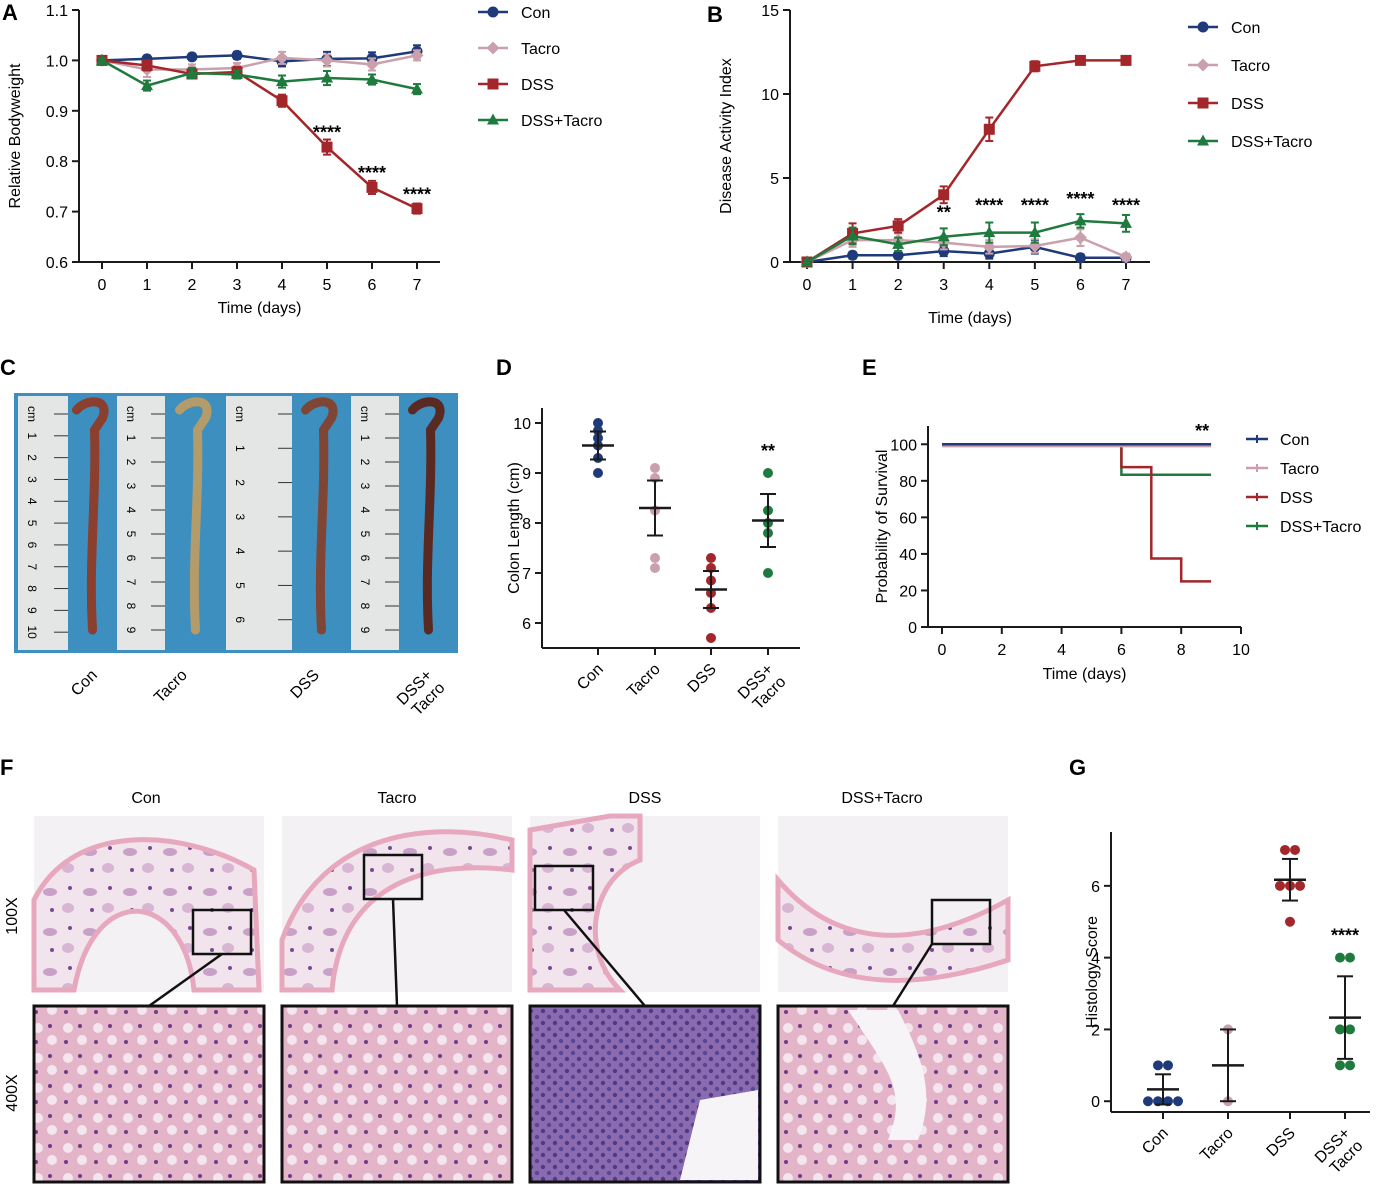 Image resolution: width=1381 pixels, height=1186 pixels. I want to click on legend-label: DSS+Tacro, so click(561, 121).